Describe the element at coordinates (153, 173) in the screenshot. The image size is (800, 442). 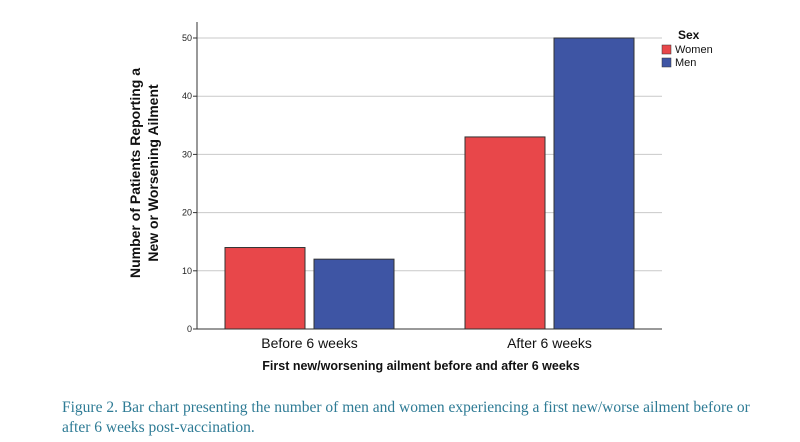
I see `y-axis-label-line-2: New or Worsening Ailment` at that location.